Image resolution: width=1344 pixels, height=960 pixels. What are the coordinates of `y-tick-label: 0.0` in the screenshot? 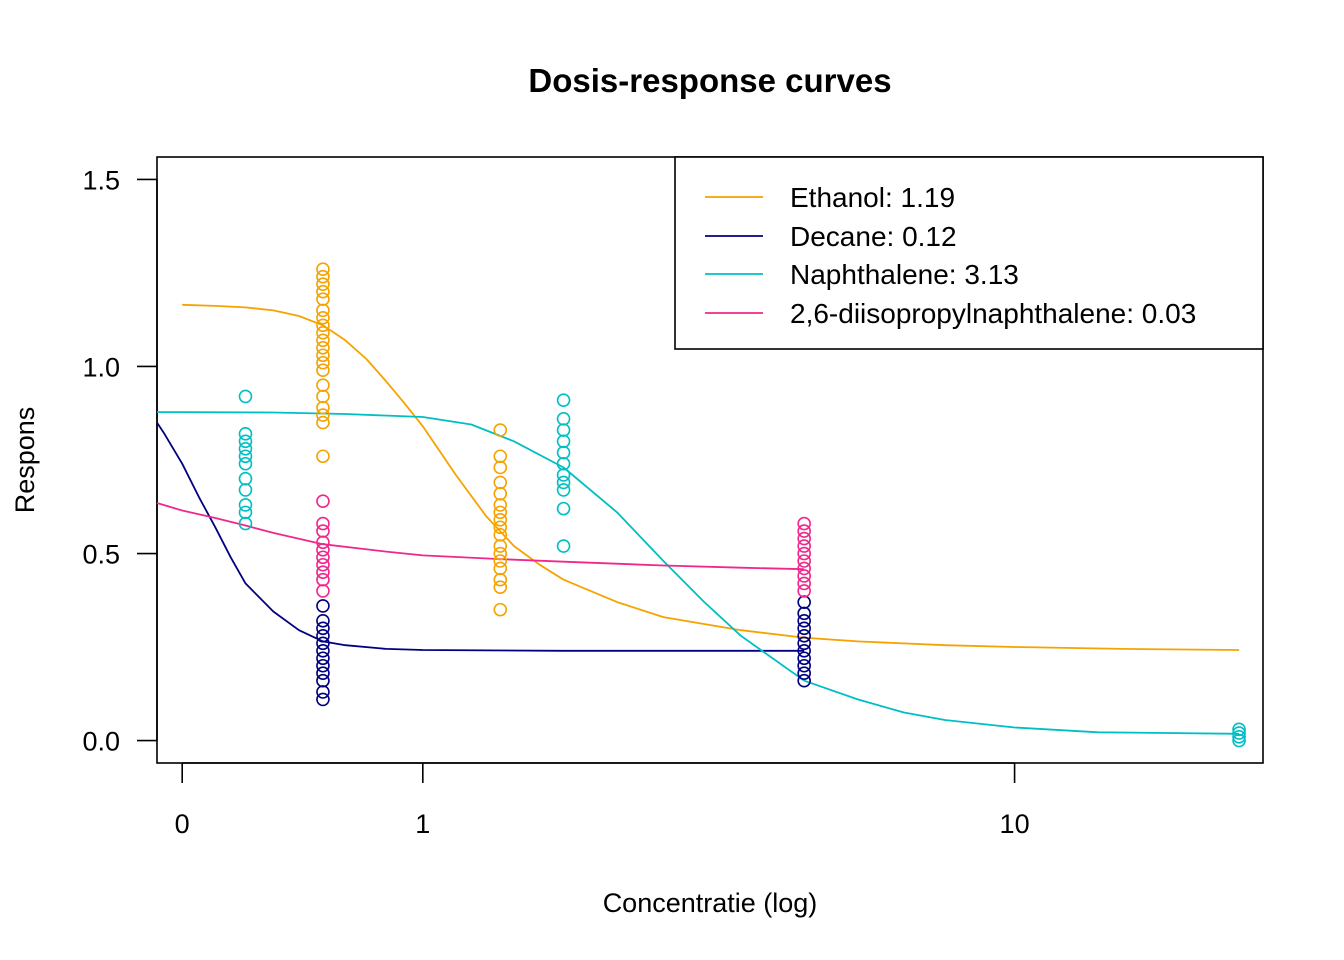 It's located at (101, 742).